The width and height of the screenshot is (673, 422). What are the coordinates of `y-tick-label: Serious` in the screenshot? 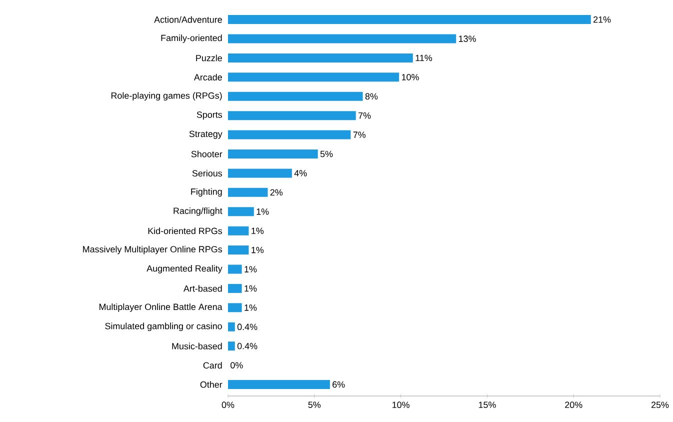 It's located at (207, 173).